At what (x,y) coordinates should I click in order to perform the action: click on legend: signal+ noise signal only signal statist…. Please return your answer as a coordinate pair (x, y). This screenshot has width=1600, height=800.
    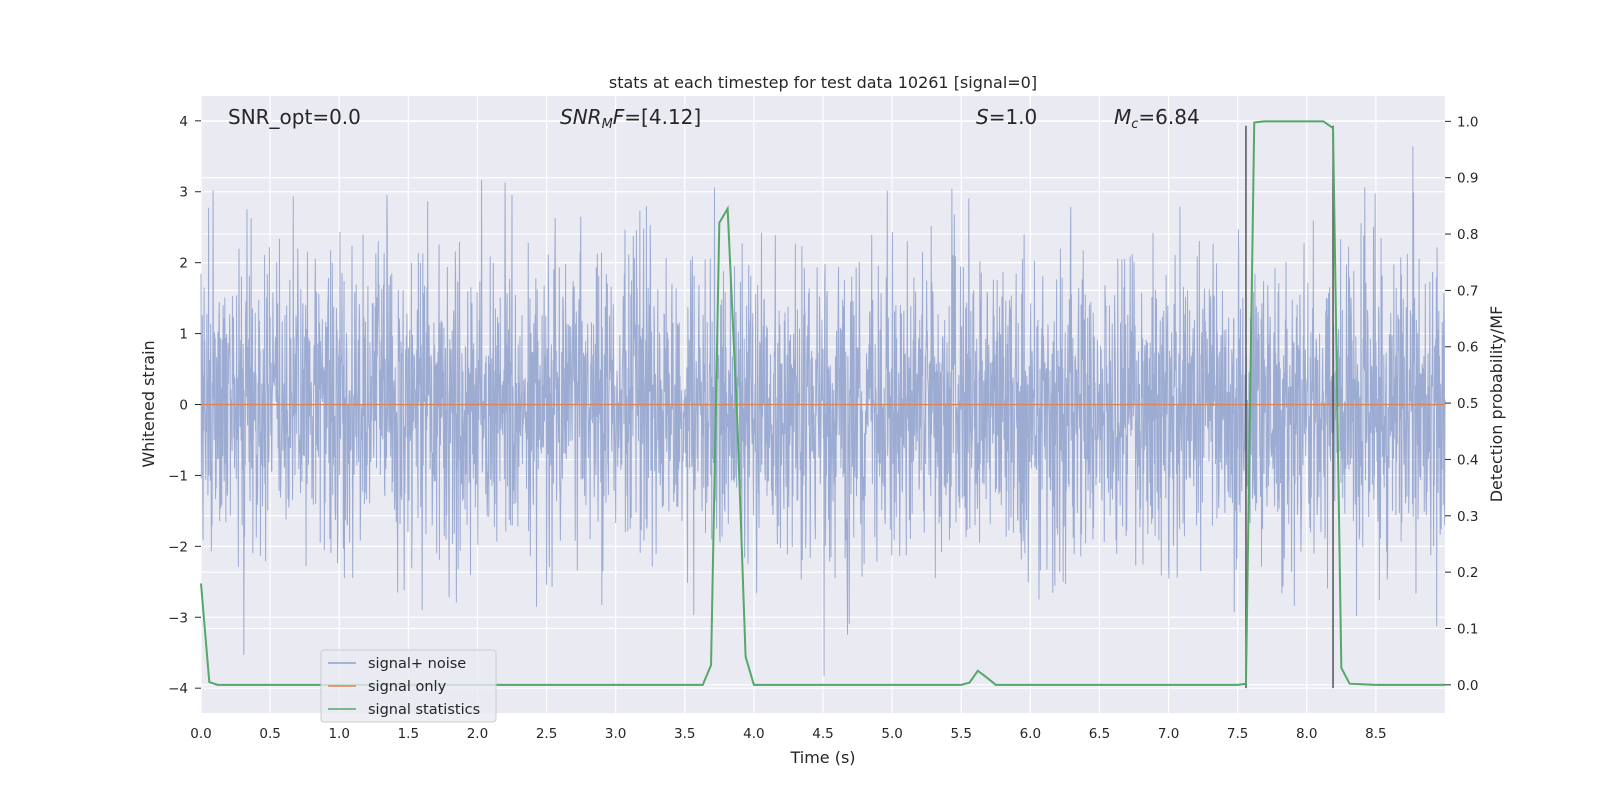
    Looking at the image, I should click on (408, 686).